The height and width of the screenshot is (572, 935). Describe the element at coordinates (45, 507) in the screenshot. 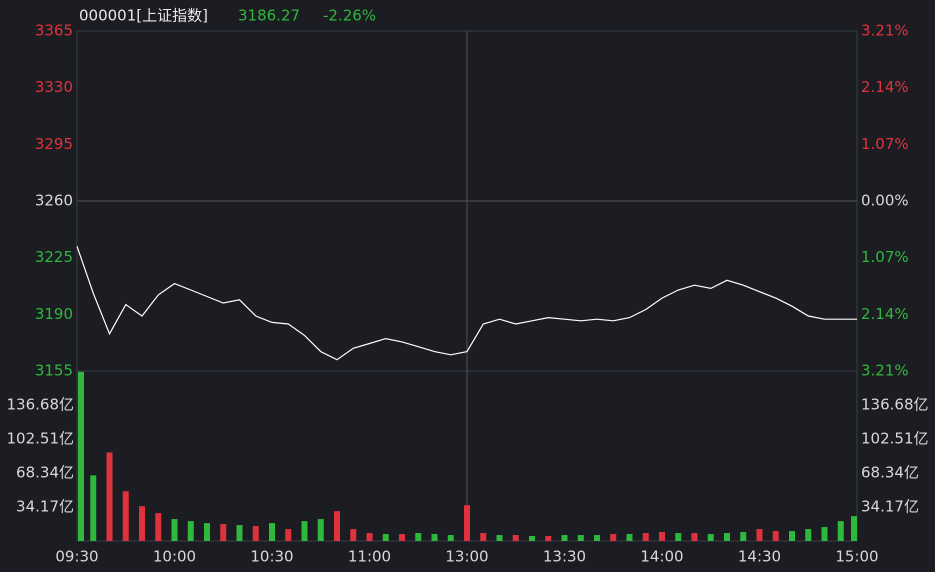

I see `y-tick-label: 34.17亿` at that location.